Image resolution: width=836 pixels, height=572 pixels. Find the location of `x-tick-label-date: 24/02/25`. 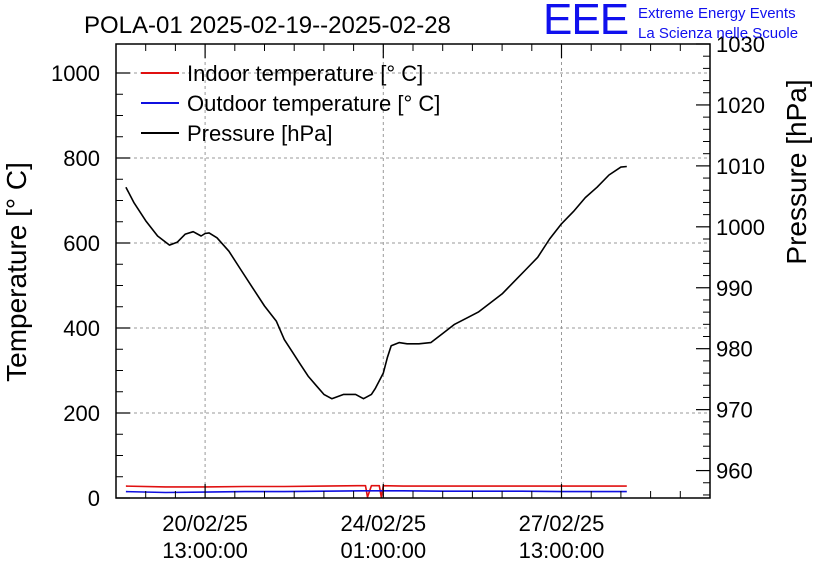

x-tick-label-date: 24/02/25 is located at coordinates (383, 523).